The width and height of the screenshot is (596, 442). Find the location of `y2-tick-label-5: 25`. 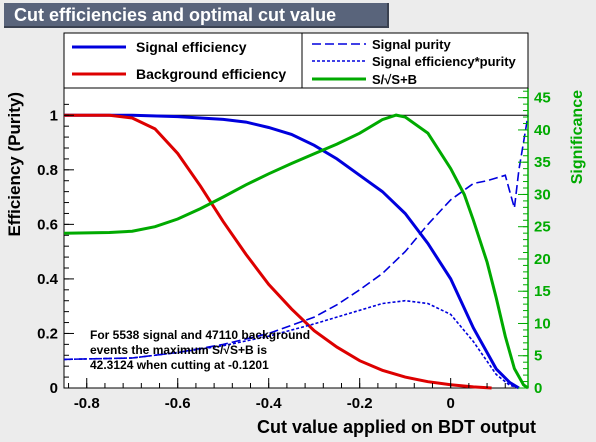

y2-tick-label-5: 25 is located at coordinates (542, 227).